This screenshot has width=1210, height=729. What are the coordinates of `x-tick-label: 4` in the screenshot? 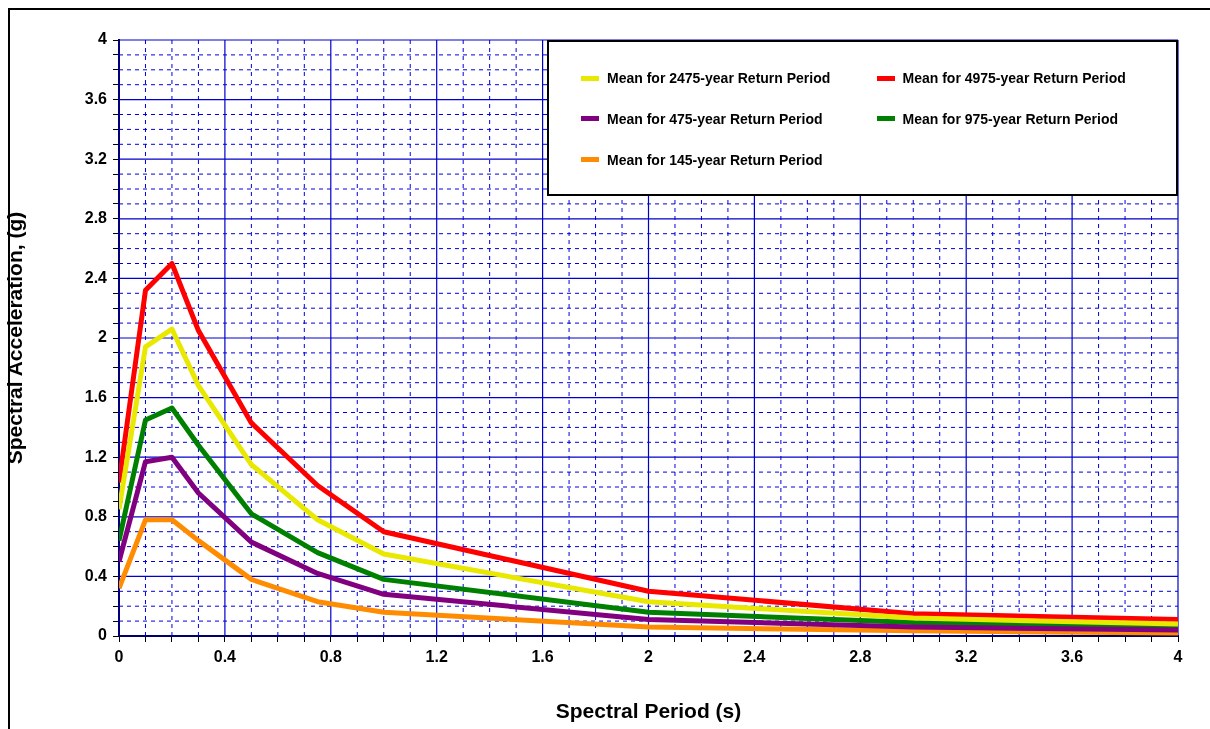 It's located at (1178, 657).